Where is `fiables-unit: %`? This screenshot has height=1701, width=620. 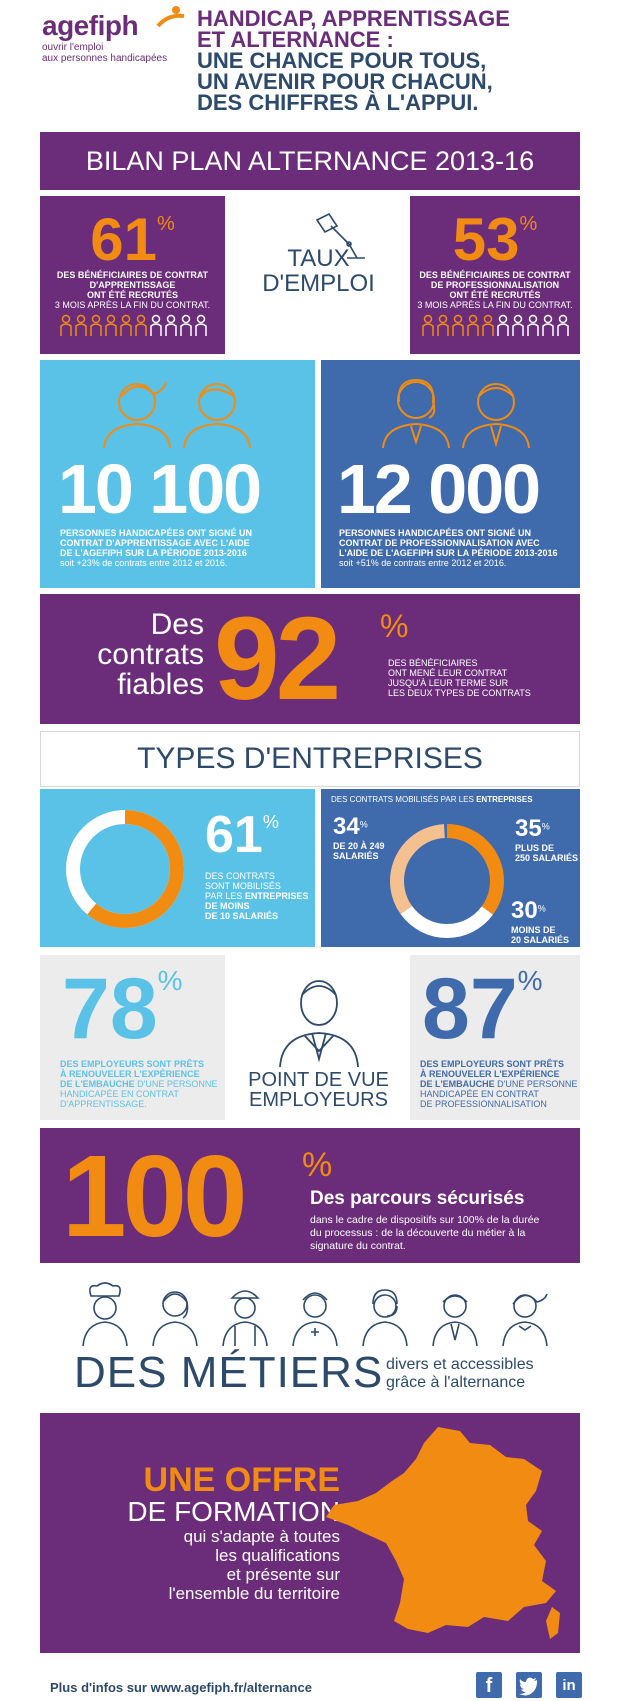 fiables-unit: % is located at coordinates (394, 626).